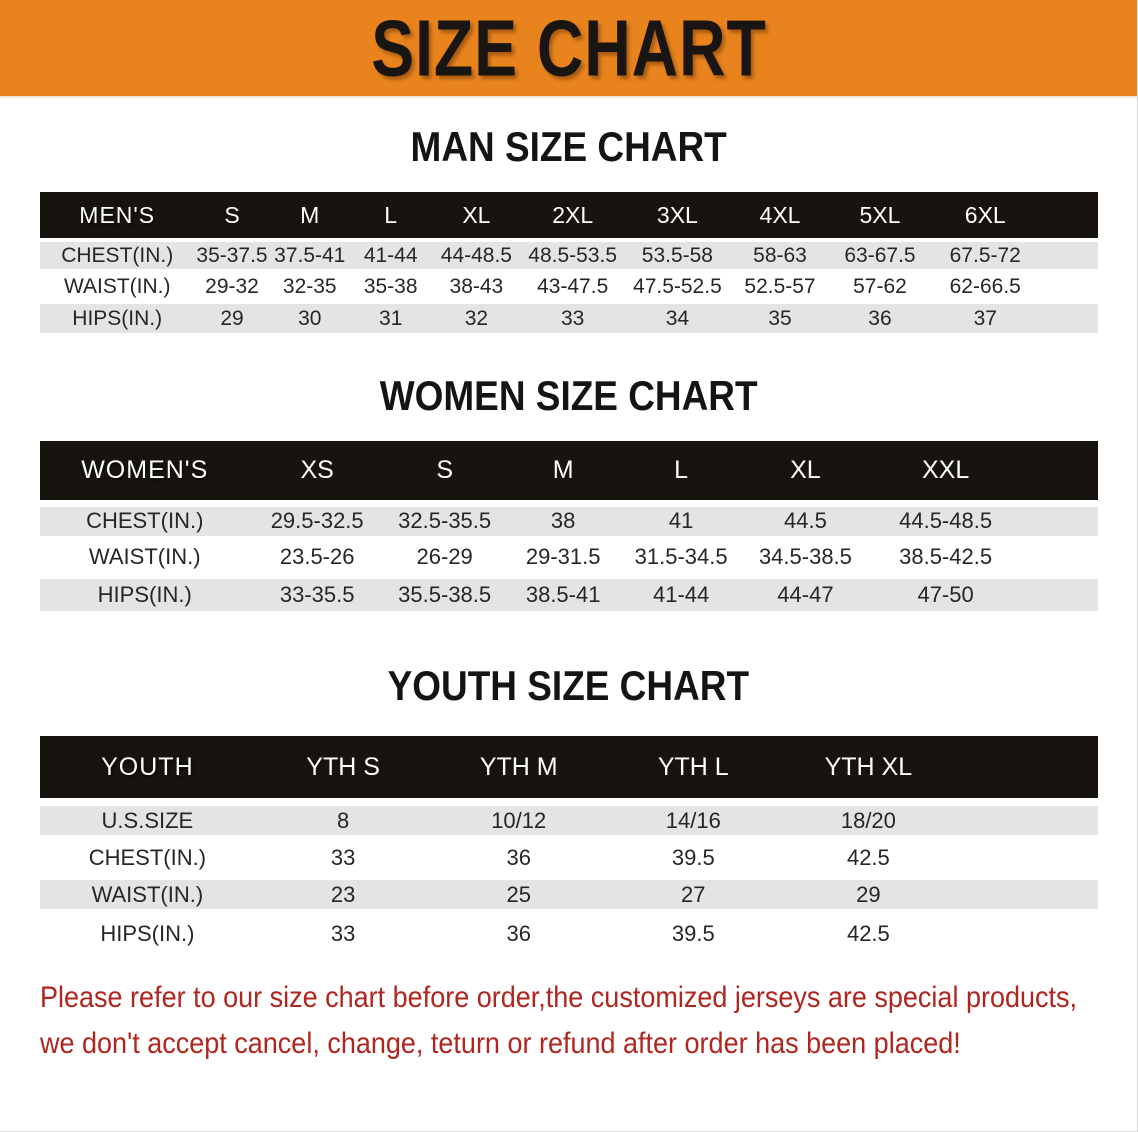  I want to click on women-size-column-header: XXL, so click(945, 472).